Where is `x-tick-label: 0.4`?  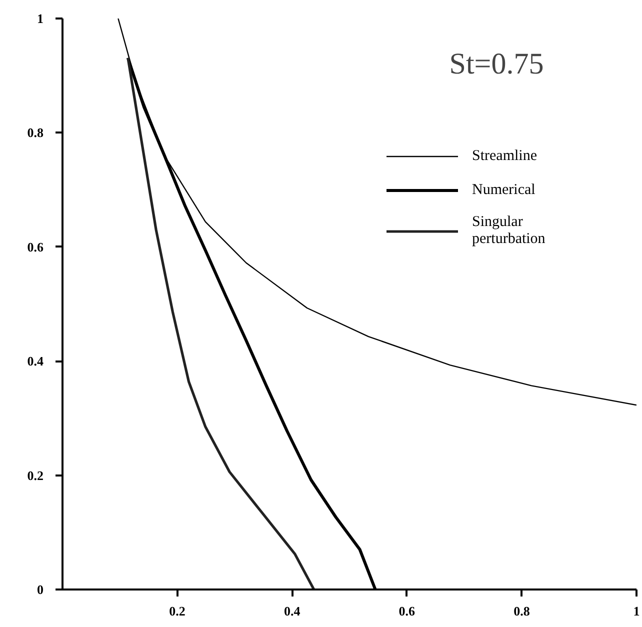 x-tick-label: 0.4 is located at coordinates (292, 611).